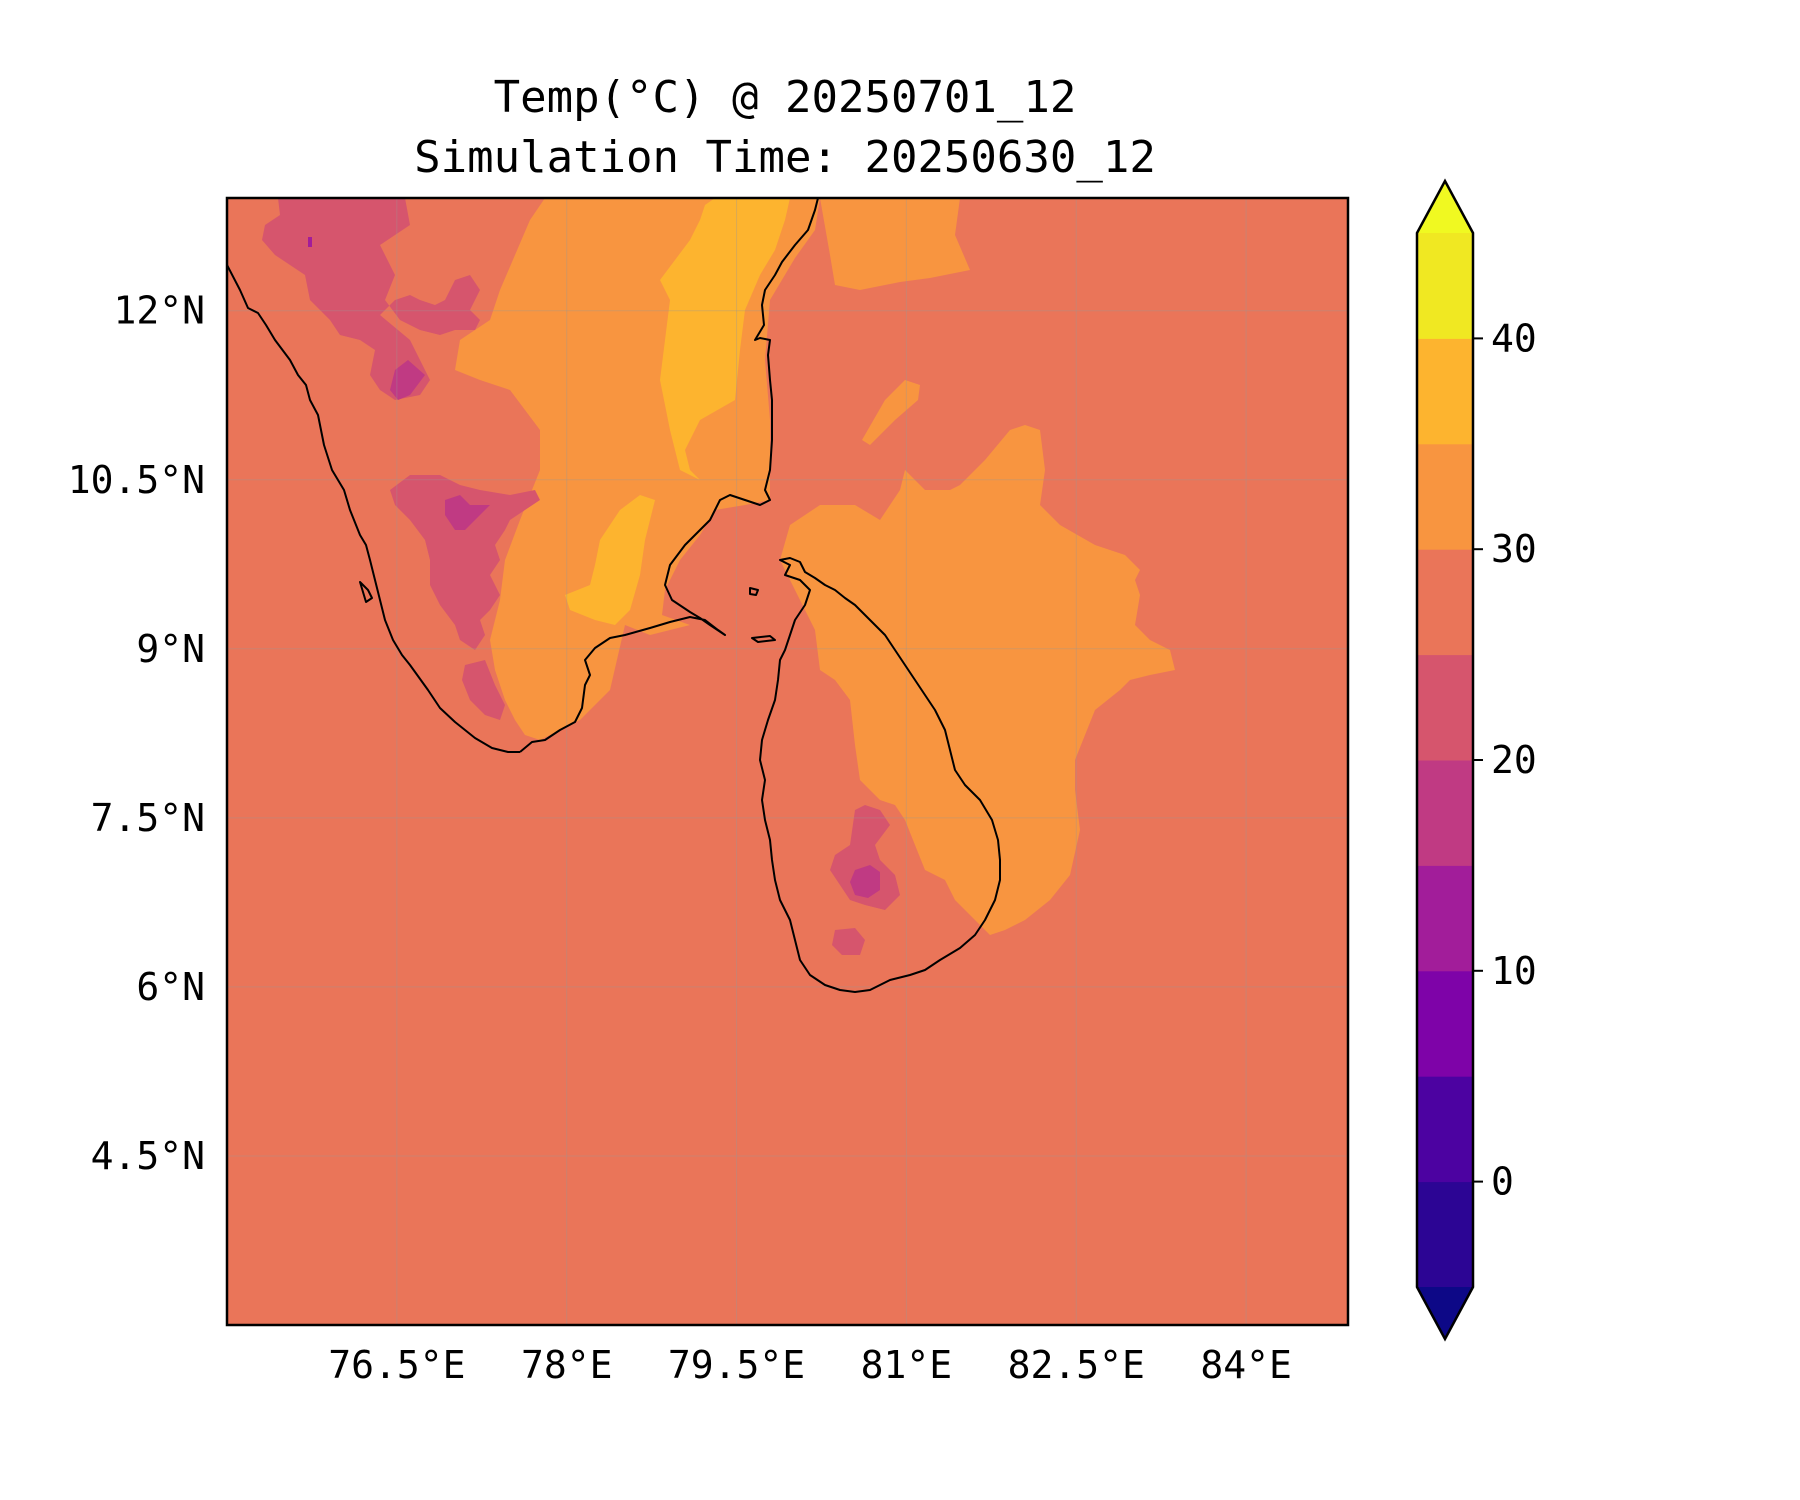  Describe the element at coordinates (736, 1365) in the screenshot. I see `x-tick-label: 79.5°E` at that location.